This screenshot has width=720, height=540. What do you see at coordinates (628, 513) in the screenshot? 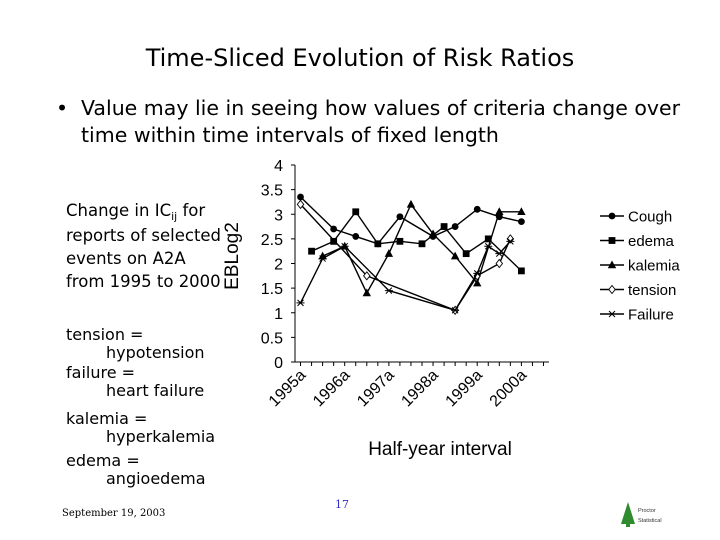
I see `logo-tree-shape` at bounding box center [628, 513].